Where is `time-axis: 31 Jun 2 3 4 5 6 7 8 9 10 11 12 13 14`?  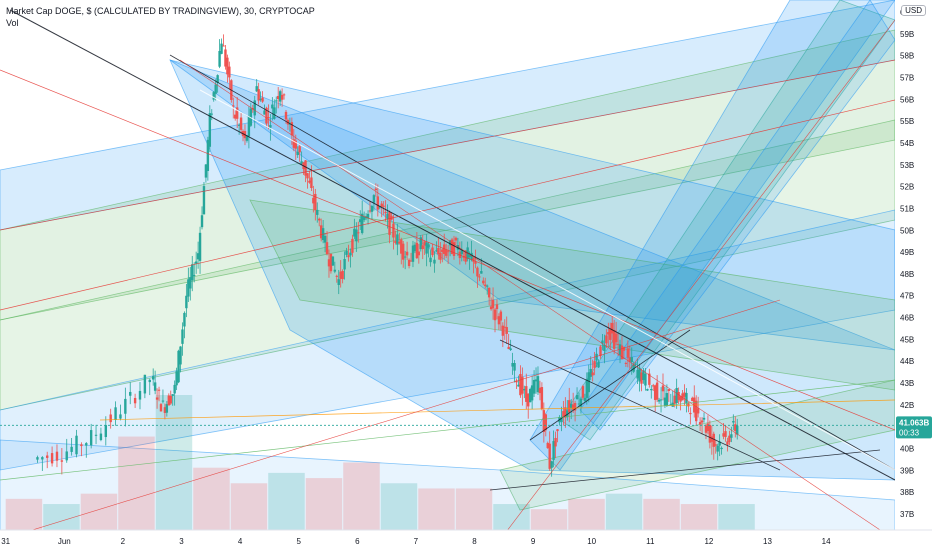
time-axis: 31 Jun 2 3 4 5 6 7 8 9 10 11 12 13 14 is located at coordinates (466, 539).